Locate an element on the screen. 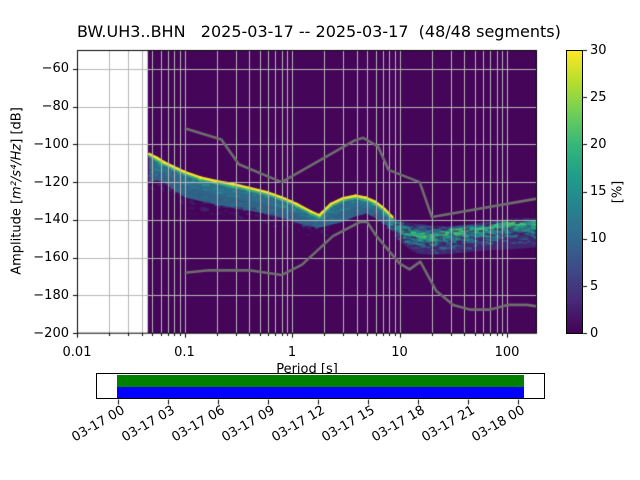  y-axis-tick-label: −80 is located at coordinates (55, 107).